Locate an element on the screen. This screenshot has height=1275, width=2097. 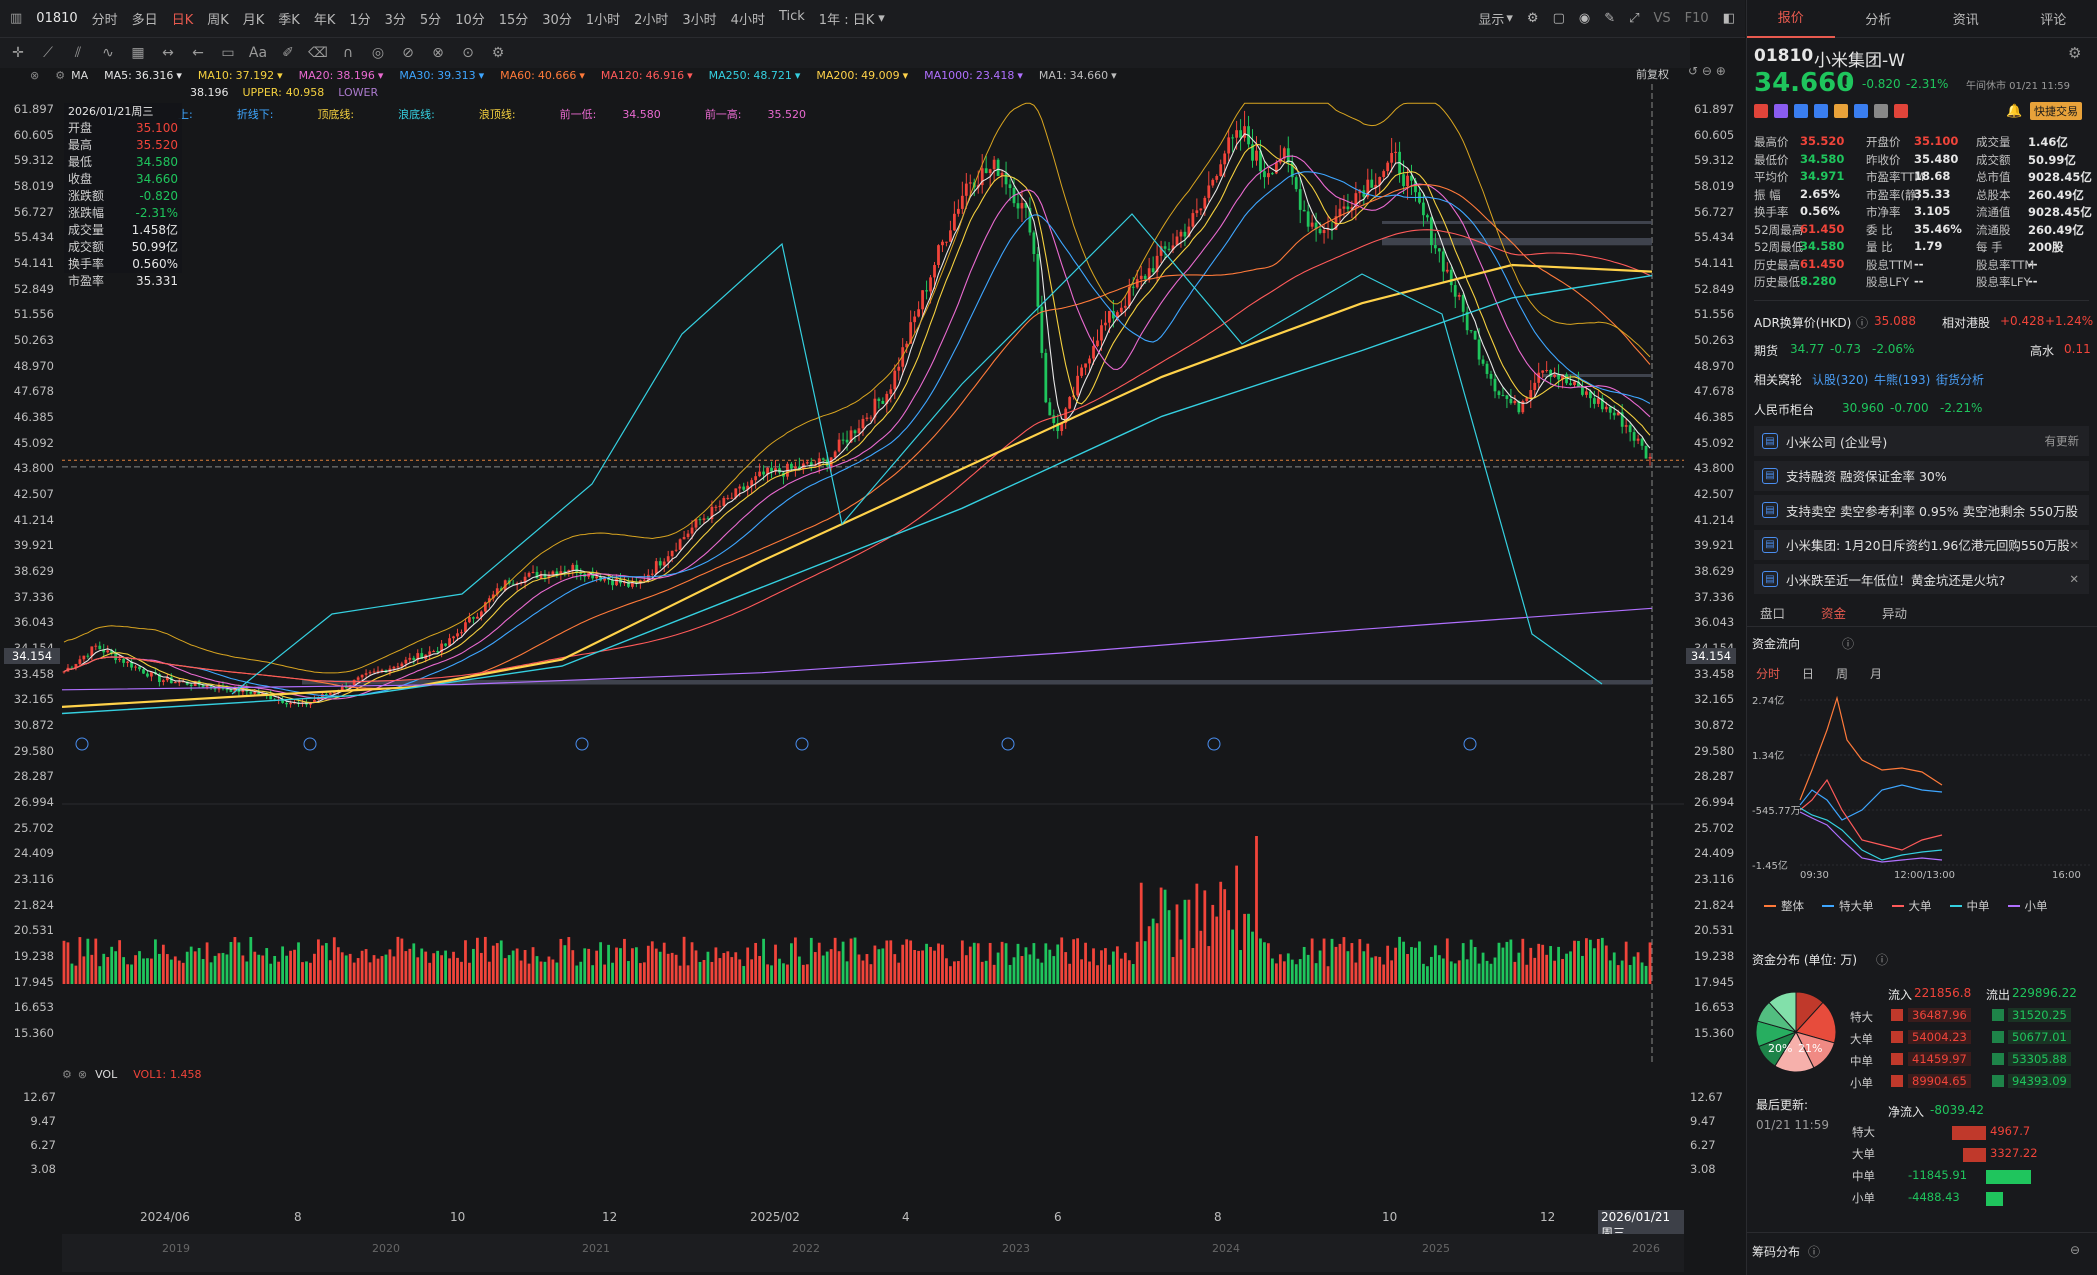
bell-icon: 🔔 is located at coordinates (2014, 111).